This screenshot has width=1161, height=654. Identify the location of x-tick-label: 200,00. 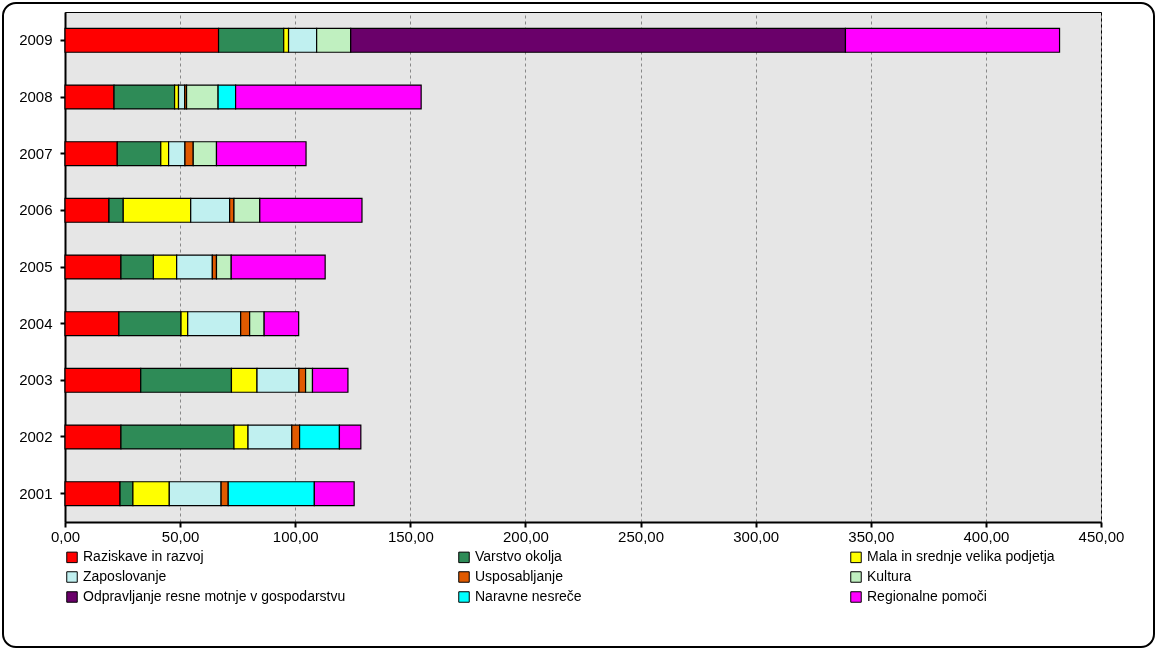
(526, 536).